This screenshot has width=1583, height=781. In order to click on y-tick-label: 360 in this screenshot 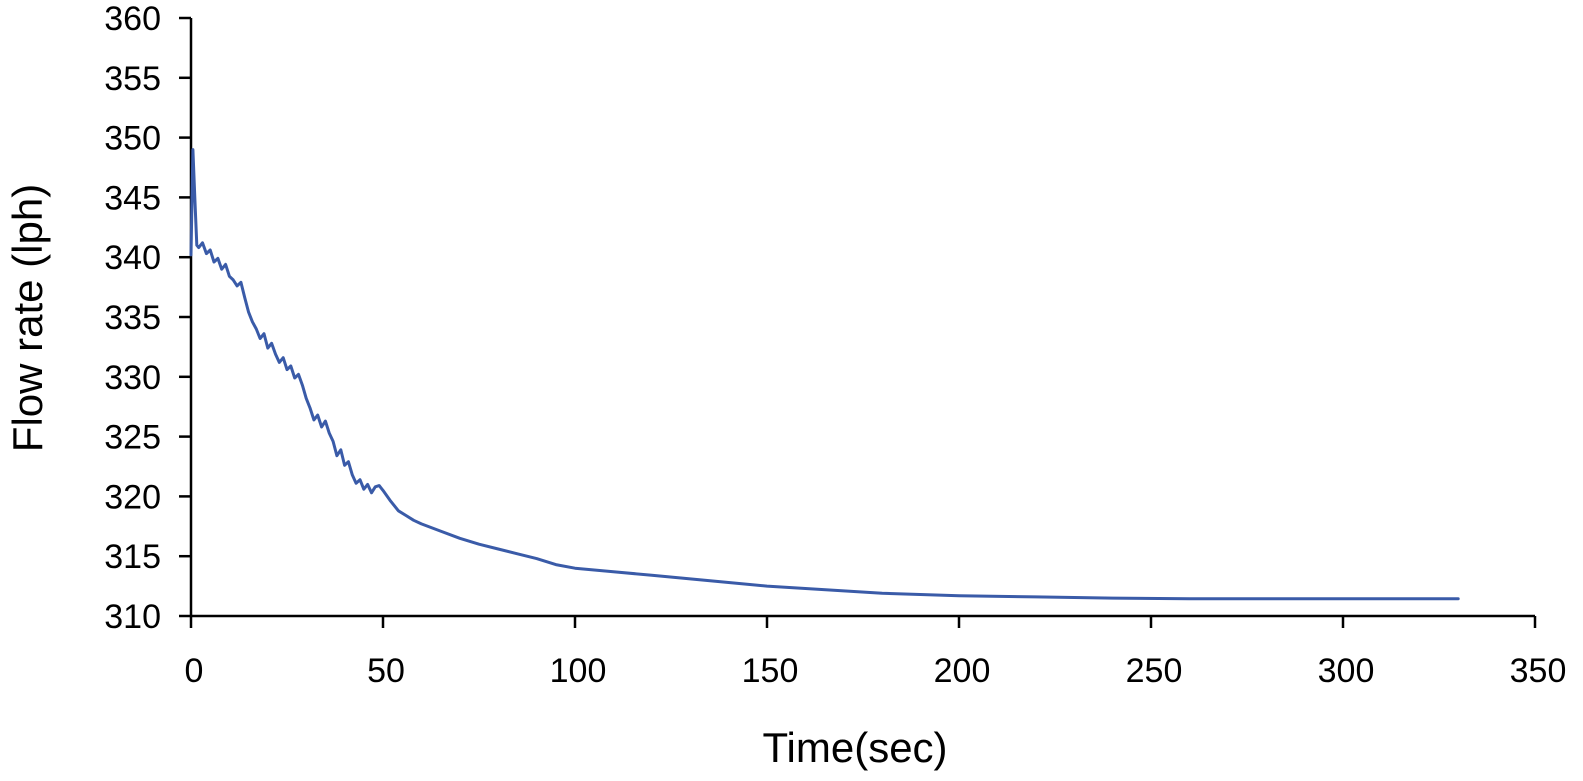, I will do `click(132, 19)`.